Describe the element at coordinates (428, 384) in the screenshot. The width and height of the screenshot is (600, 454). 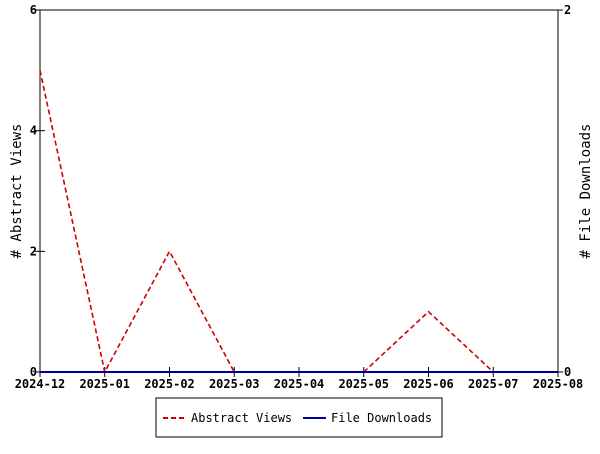
I see `x-tick-label: 2025-06` at that location.